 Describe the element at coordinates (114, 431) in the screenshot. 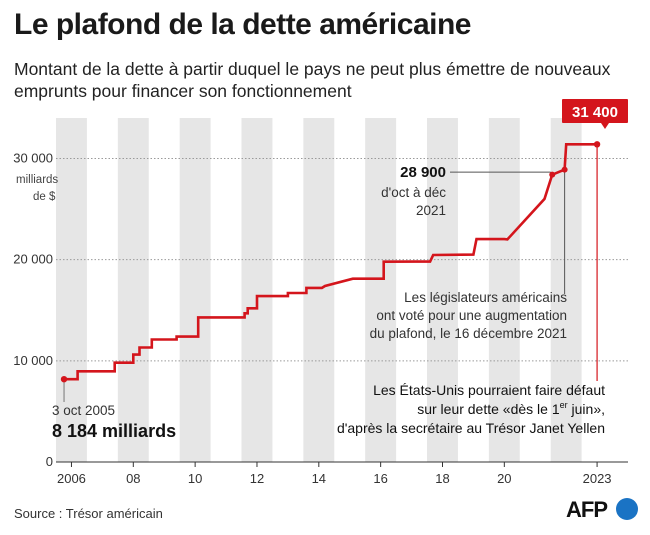

I see `start-value-label: 8 184 milliards` at that location.